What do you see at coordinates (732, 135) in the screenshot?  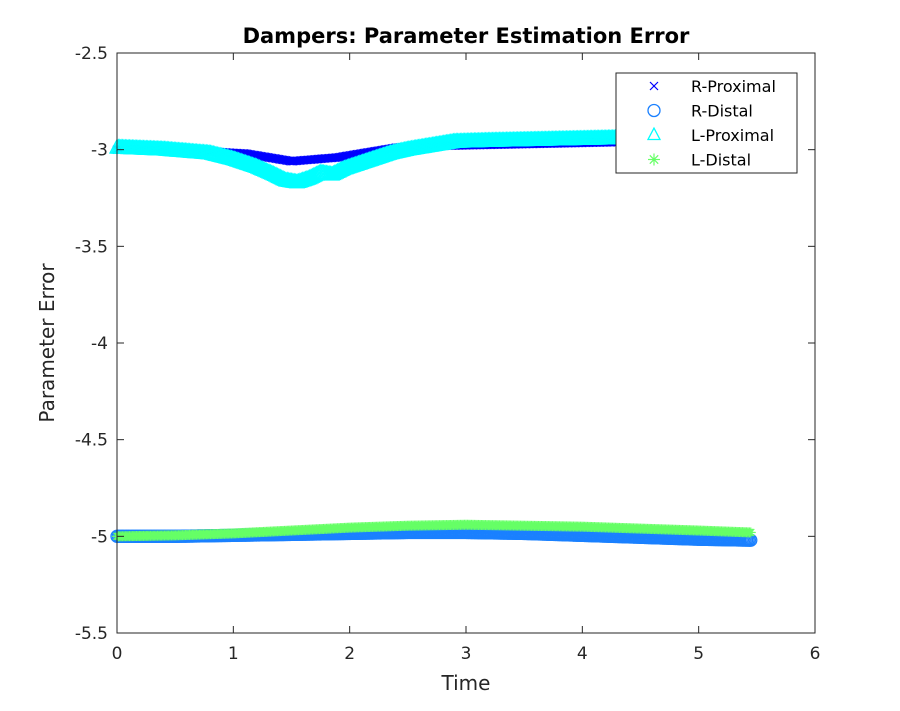 I see `legend-label-l-proximal: L-Proximal` at bounding box center [732, 135].